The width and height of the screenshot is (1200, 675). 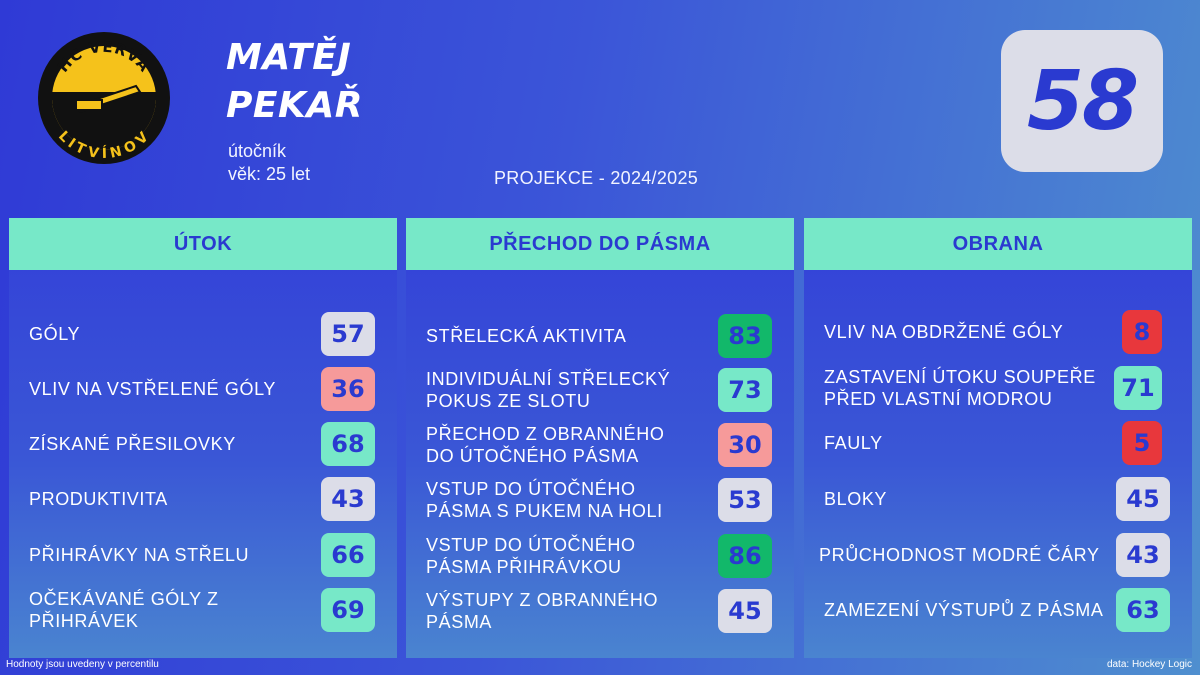 I want to click on panel-title: ÚTOK, so click(x=203, y=244).